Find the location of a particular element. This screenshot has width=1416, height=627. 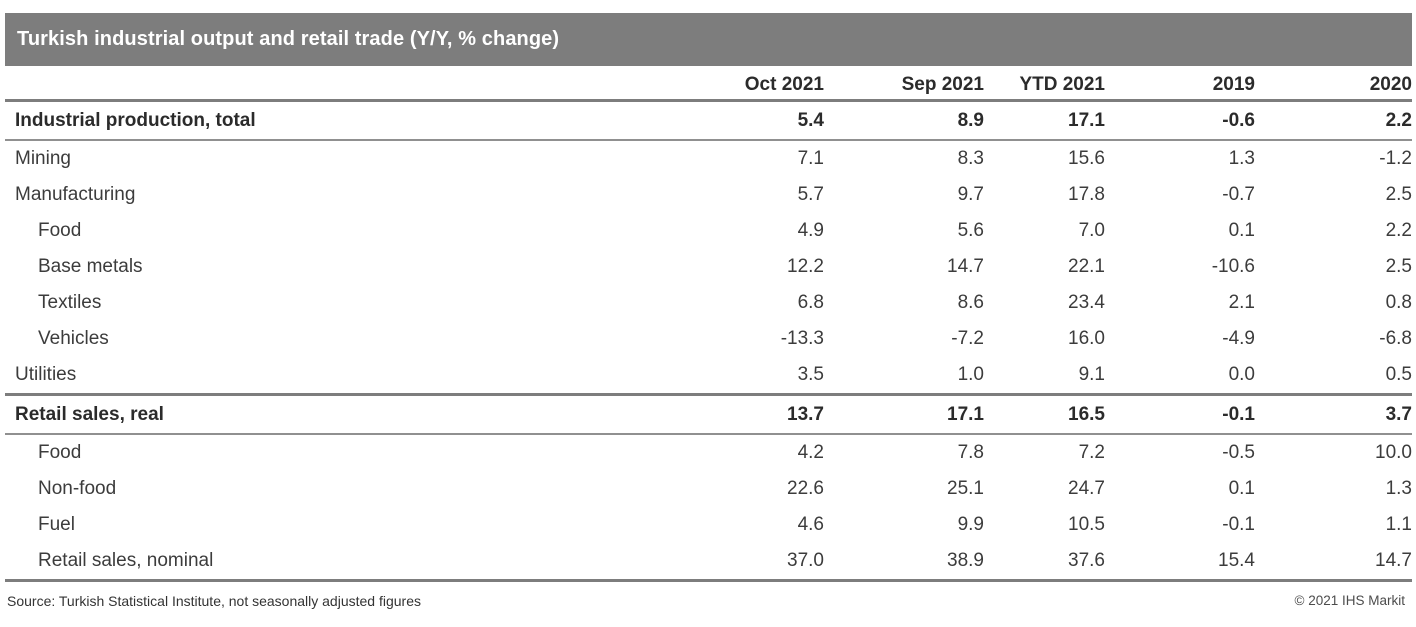

cell-value: 8.9 is located at coordinates (970, 120).